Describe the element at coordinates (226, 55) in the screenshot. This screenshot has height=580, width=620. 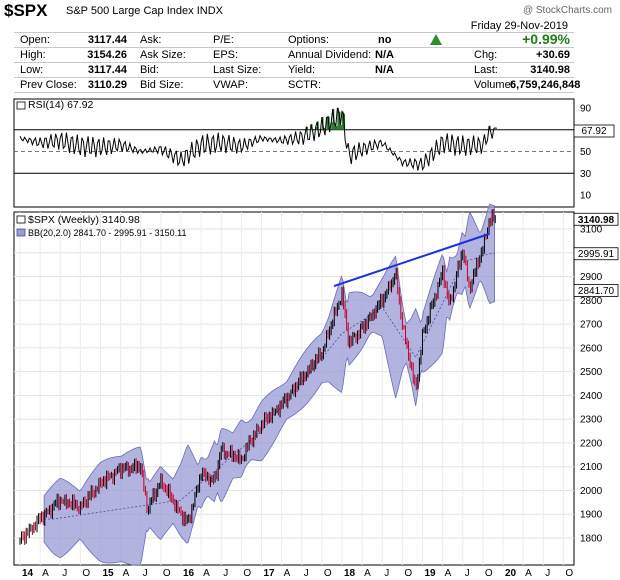
I see `eps-label: EPS:` at that location.